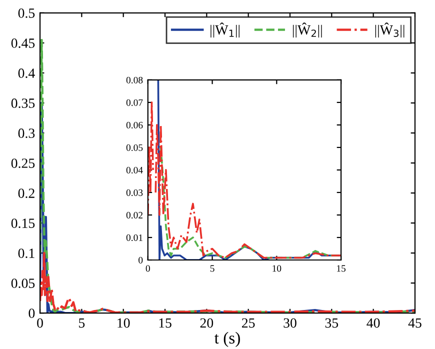 This screenshot has width=435, height=349. What do you see at coordinates (134, 192) in the screenshot?
I see `y-tick-label: 0.03` at bounding box center [134, 192].